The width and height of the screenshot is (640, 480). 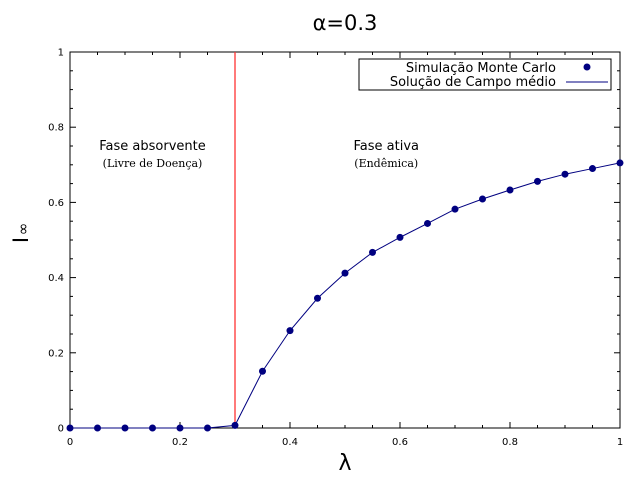 I want to click on phase-annotation: (Livre de Doença), so click(x=153, y=163).